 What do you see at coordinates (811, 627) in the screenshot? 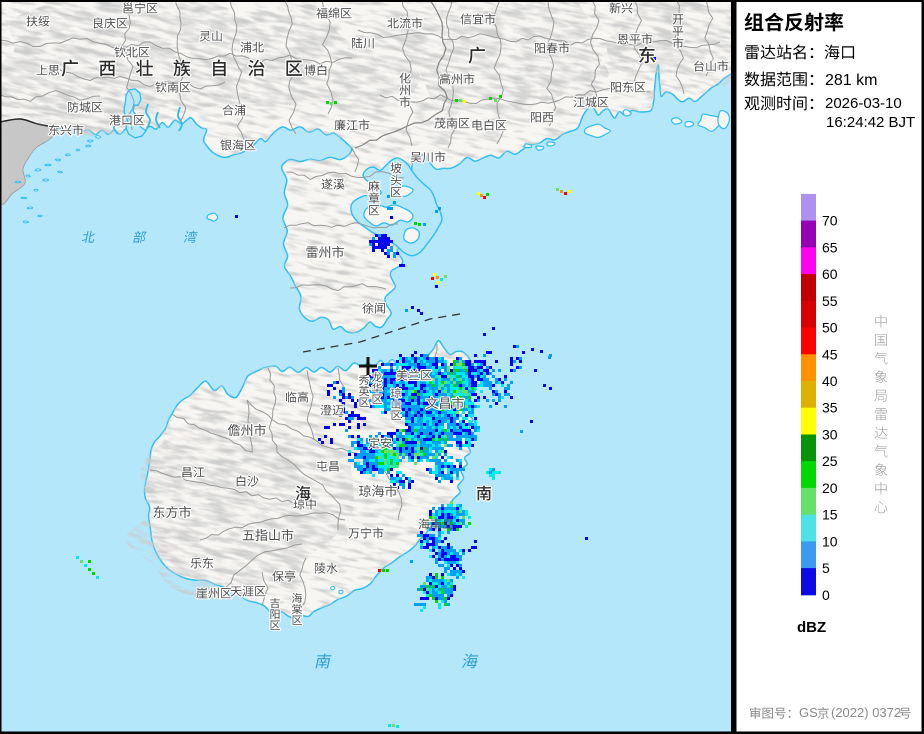
I see `svg-text: dBZ` at bounding box center [811, 627].